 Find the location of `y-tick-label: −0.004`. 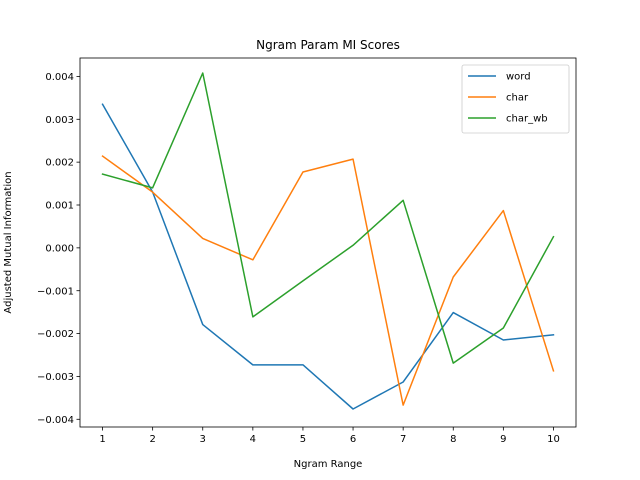

y-tick-label: −0.004 is located at coordinates (55, 420).